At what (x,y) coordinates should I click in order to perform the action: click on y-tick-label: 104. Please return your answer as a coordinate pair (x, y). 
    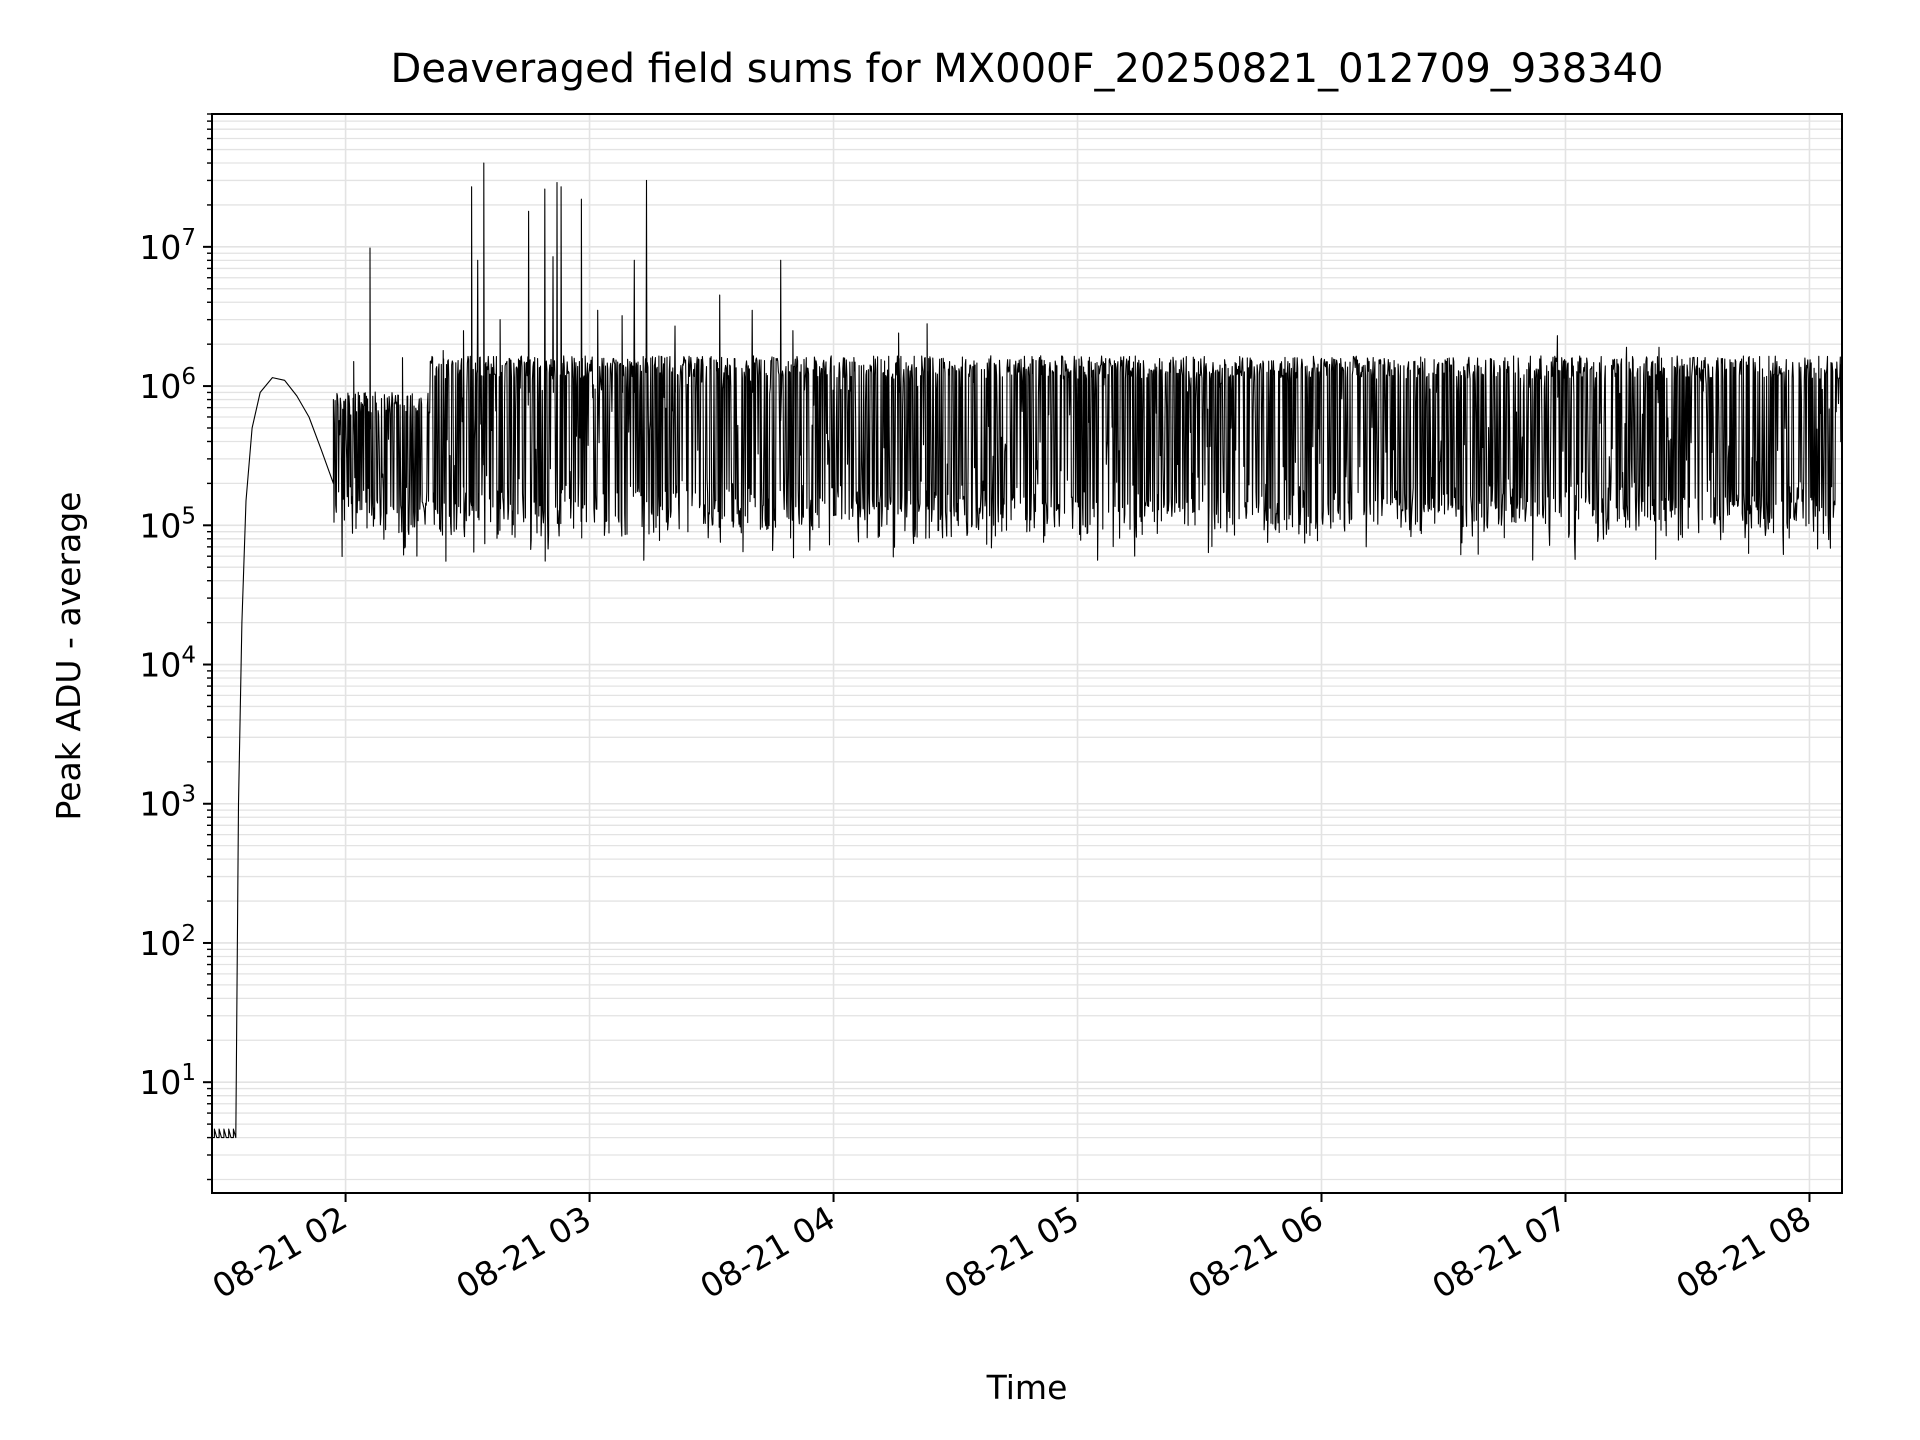
    Looking at the image, I should click on (167, 664).